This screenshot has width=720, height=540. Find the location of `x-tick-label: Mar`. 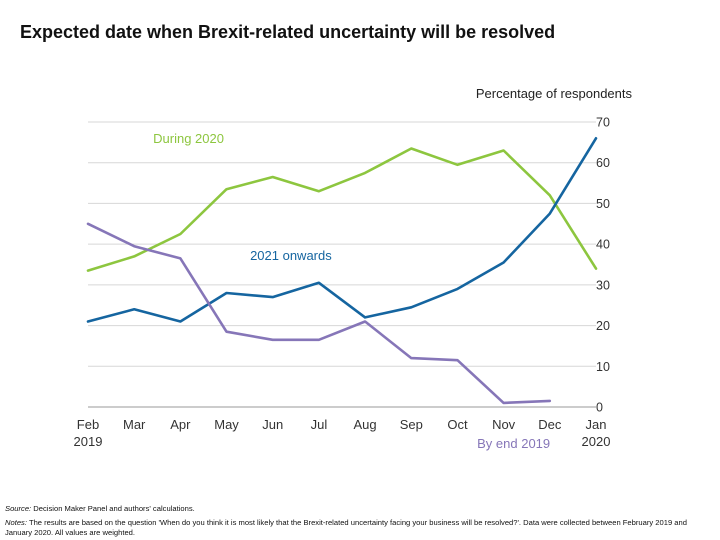

x-tick-label: Mar is located at coordinates (134, 424).